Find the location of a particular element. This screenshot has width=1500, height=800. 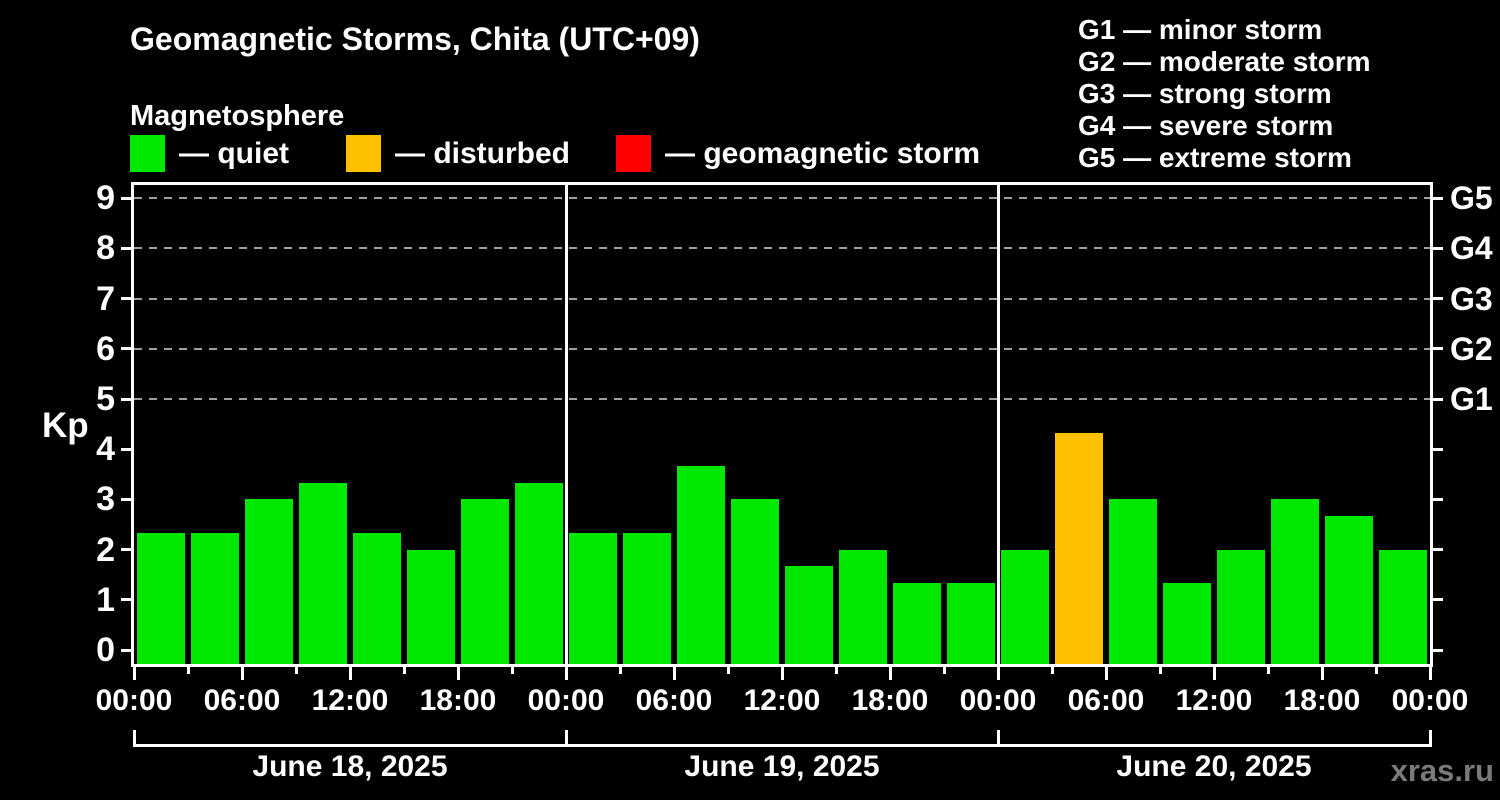

g-level-label: G5 is located at coordinates (1471, 198).